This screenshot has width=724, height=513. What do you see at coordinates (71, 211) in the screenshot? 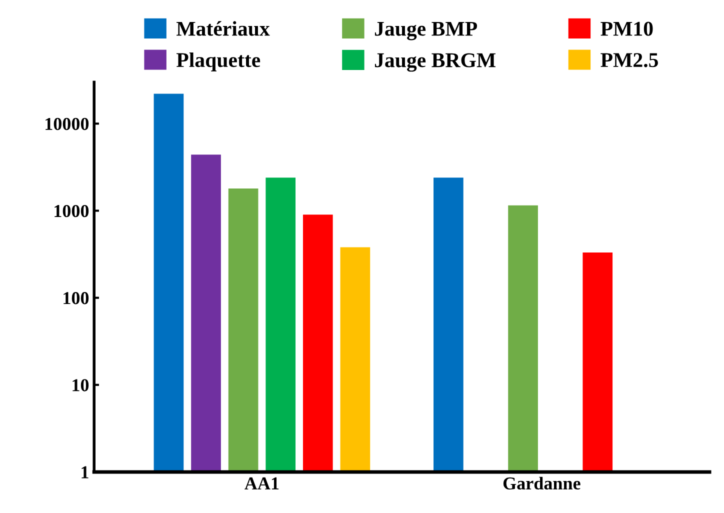
I see `y-tick-label: 1000` at bounding box center [71, 211].